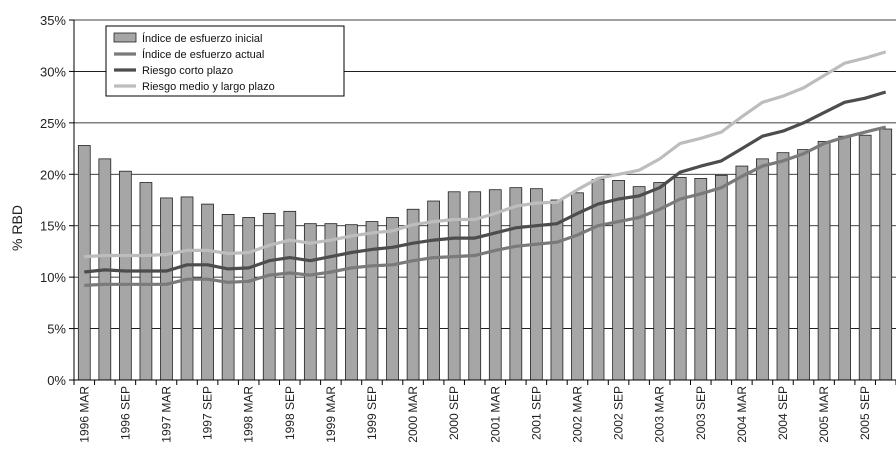 The width and height of the screenshot is (896, 460). What do you see at coordinates (578, 414) in the screenshot?
I see `x-tick-label: 2002 MAR` at bounding box center [578, 414].